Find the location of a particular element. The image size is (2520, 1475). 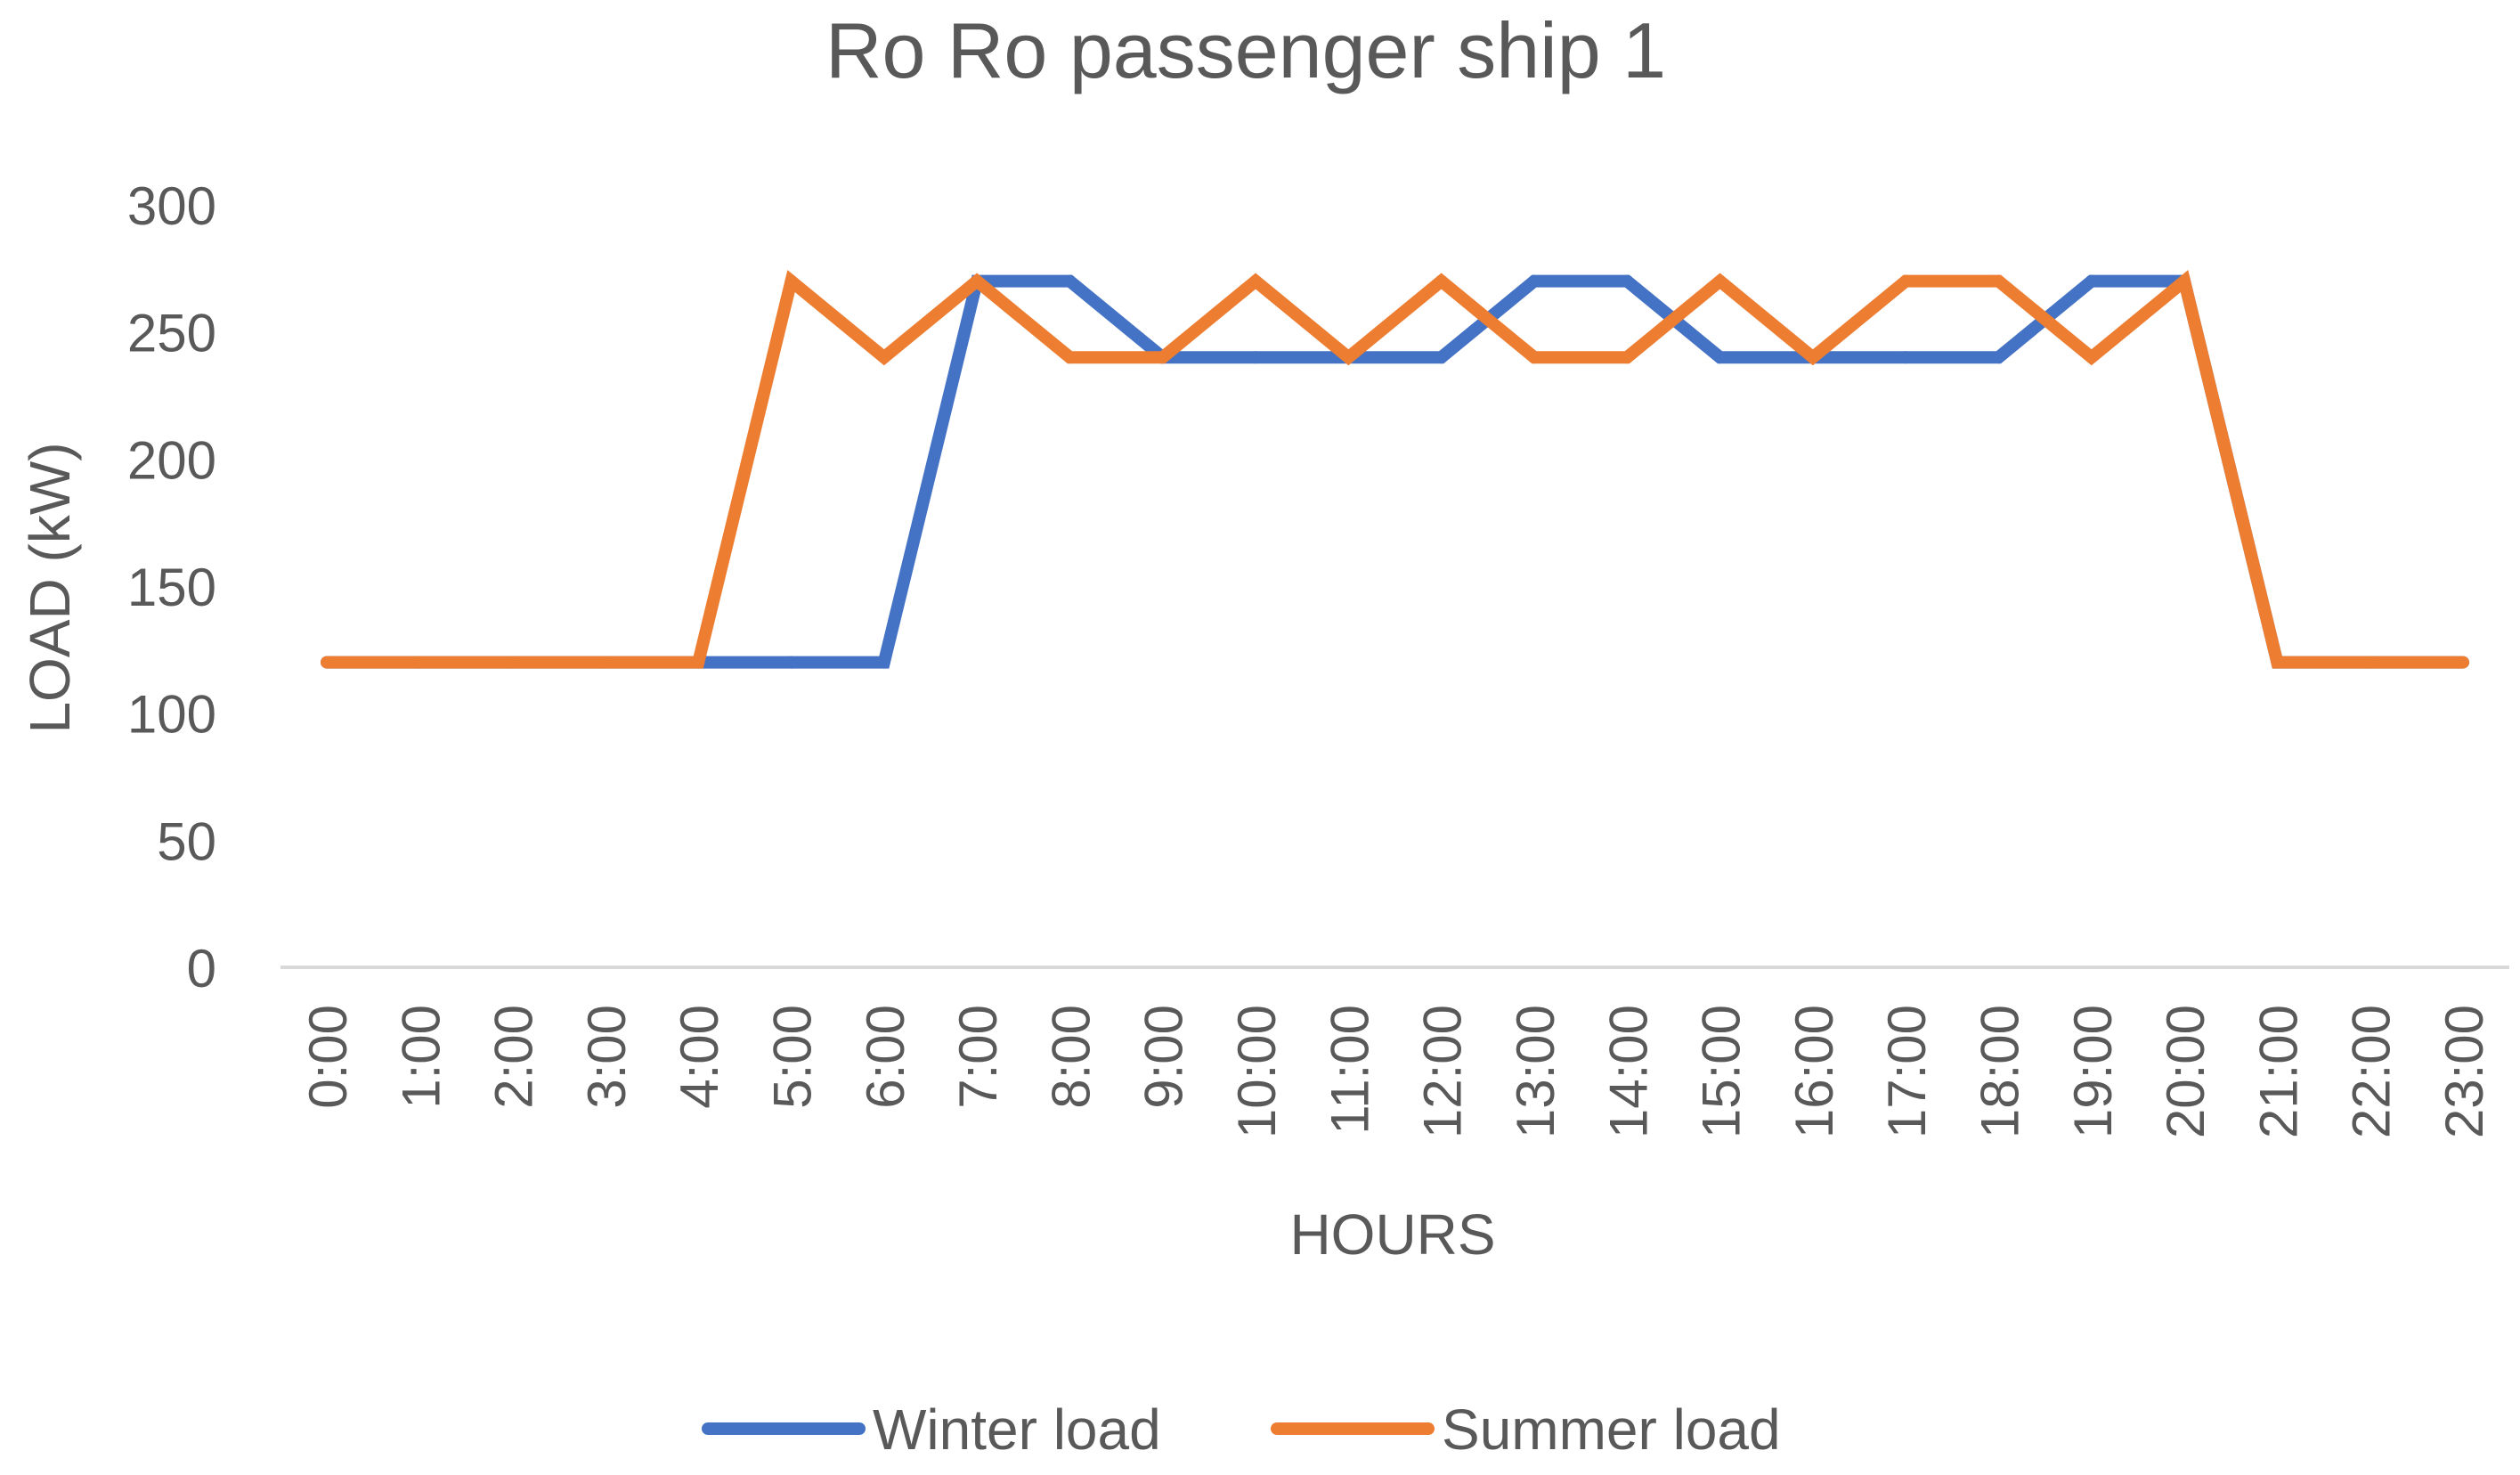

x-tick-label: 1:00 is located at coordinates (421, 1057).